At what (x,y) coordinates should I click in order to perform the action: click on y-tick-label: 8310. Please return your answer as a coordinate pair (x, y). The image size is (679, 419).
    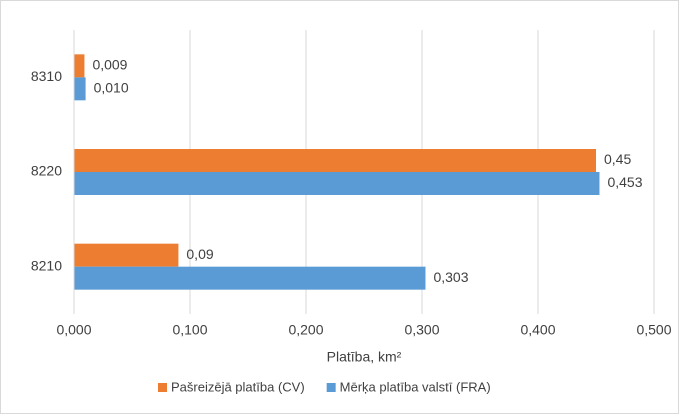
    Looking at the image, I should click on (46, 76).